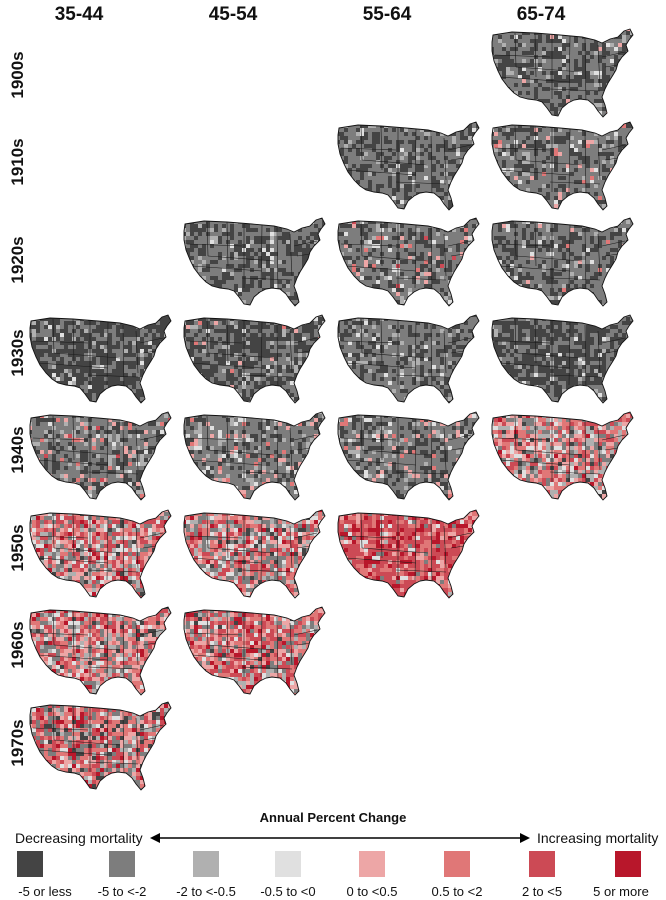 Image resolution: width=666 pixels, height=900 pixels. Describe the element at coordinates (17, 548) in the screenshot. I see `row-header-1950s: 1950s` at that location.